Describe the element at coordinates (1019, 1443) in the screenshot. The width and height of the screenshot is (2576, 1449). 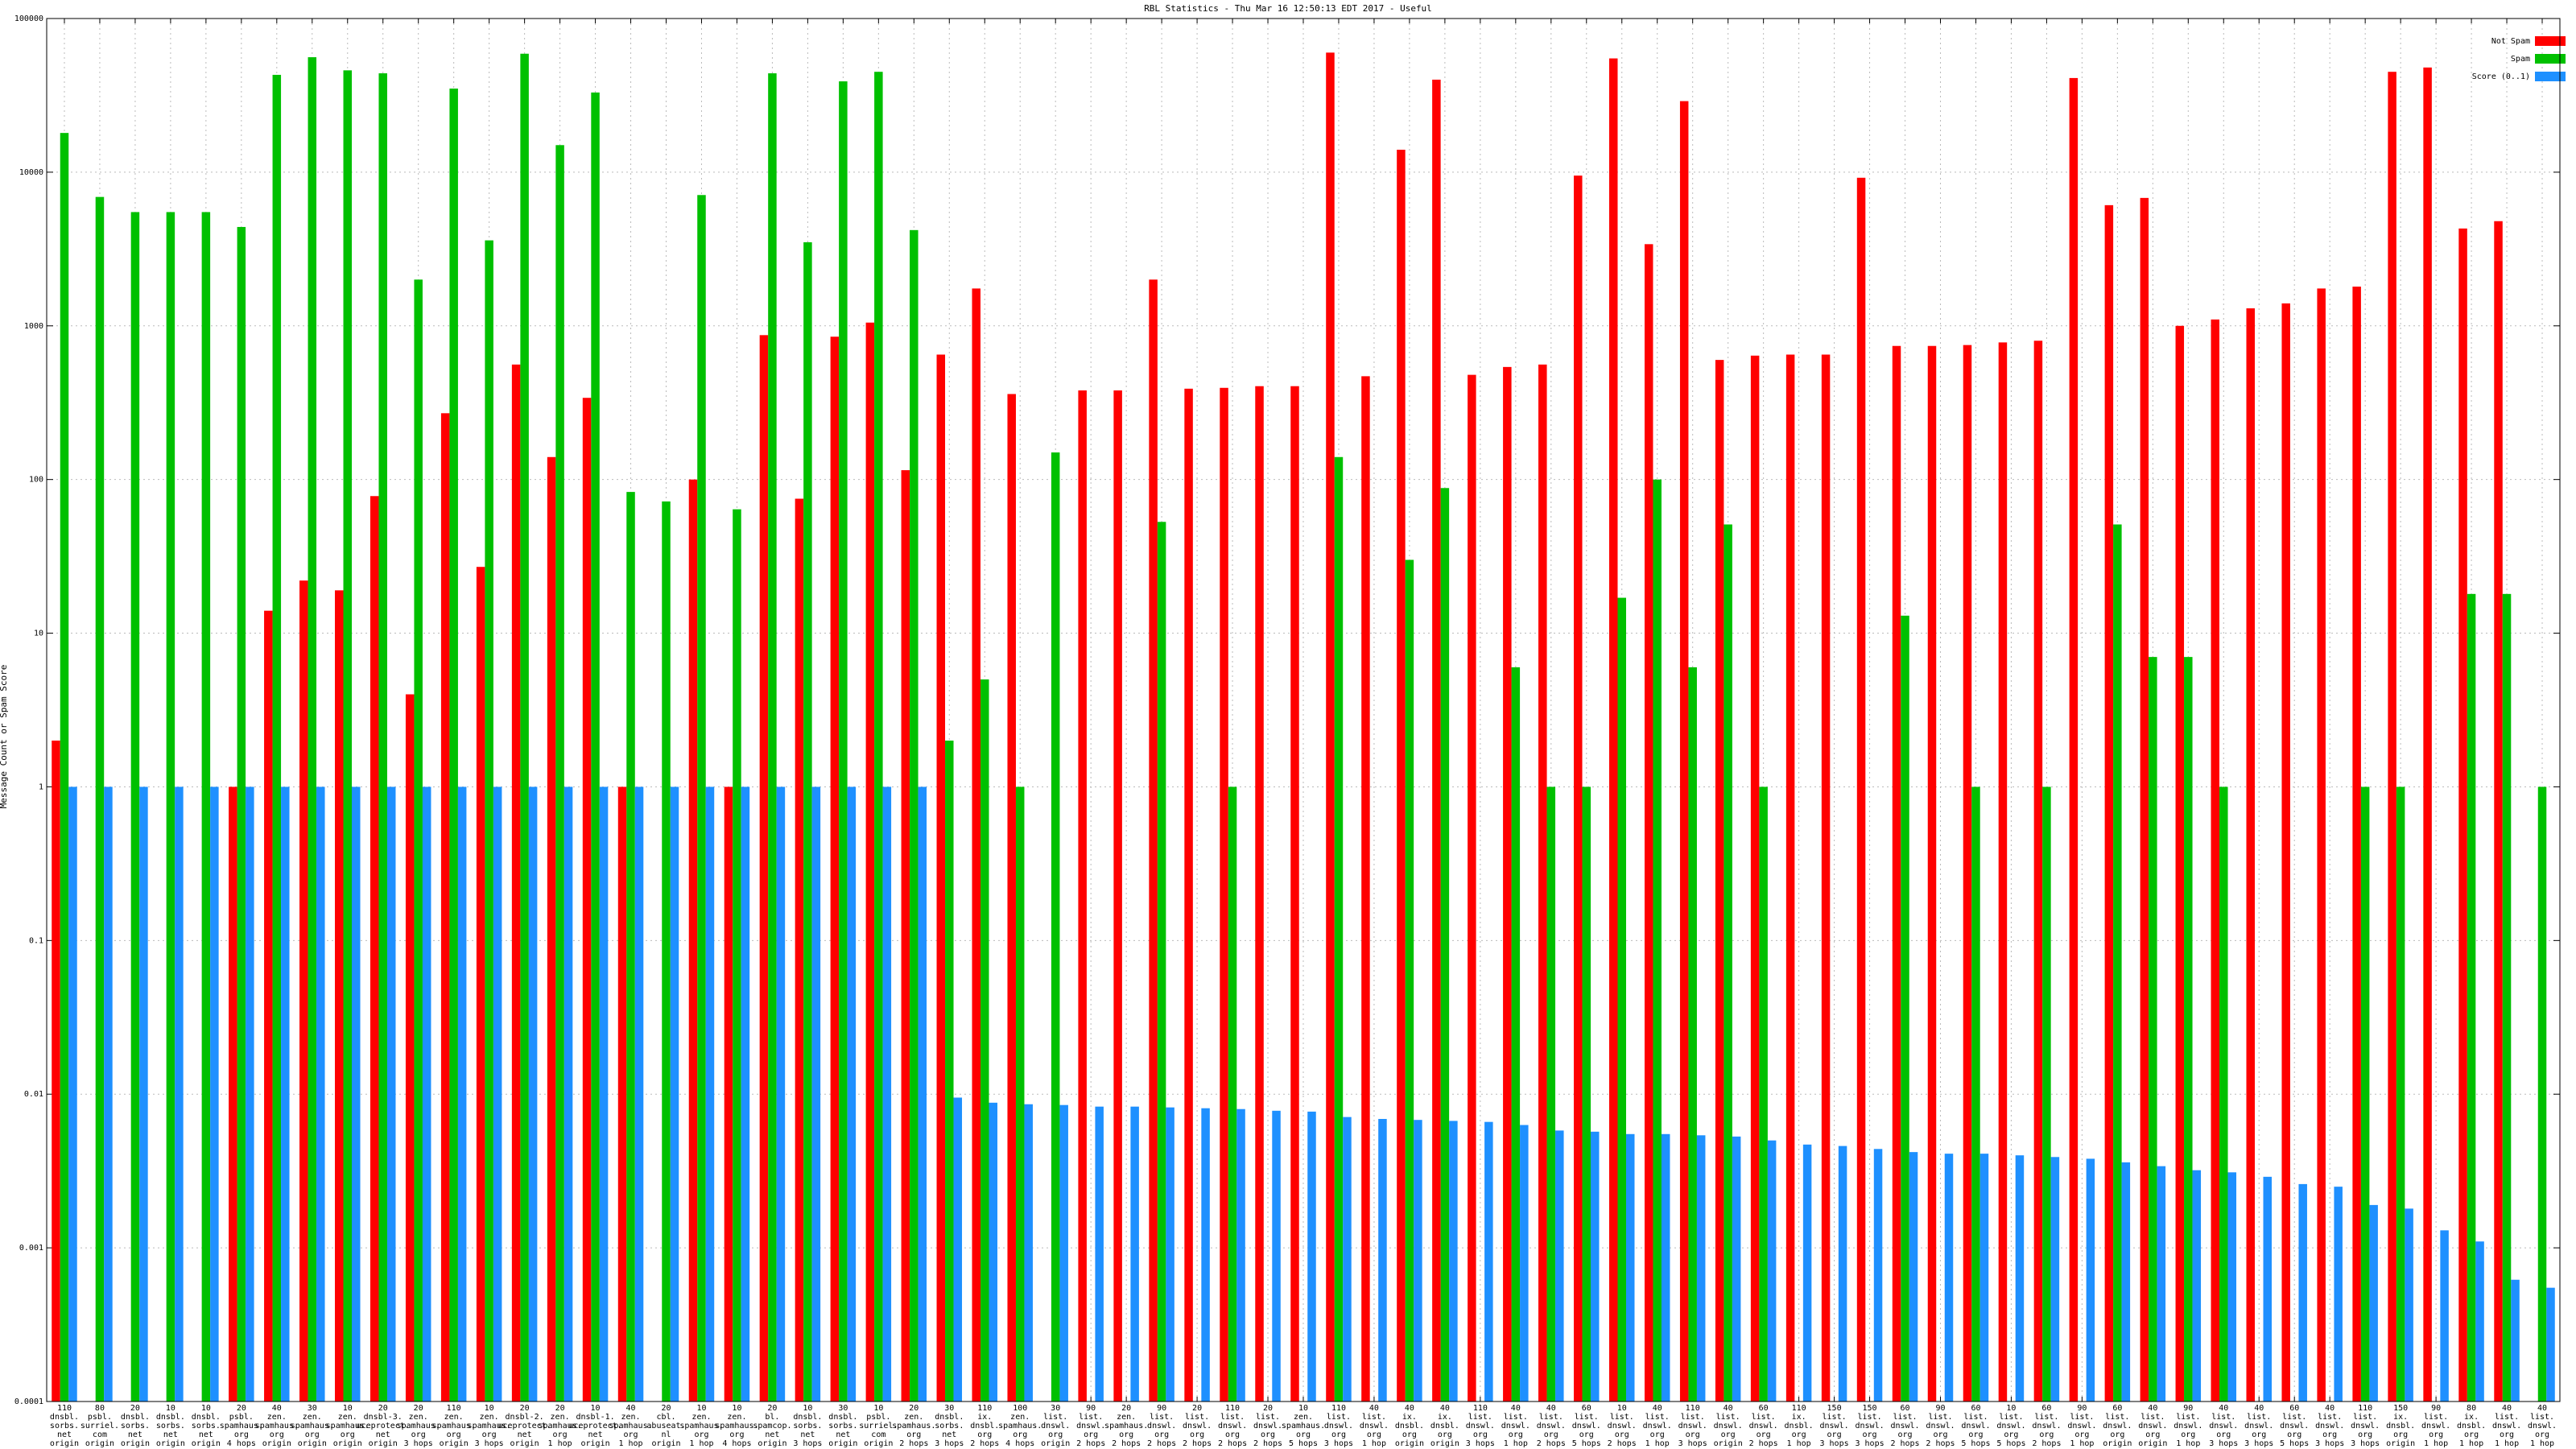
I see `category-label-line: 4 hops` at that location.